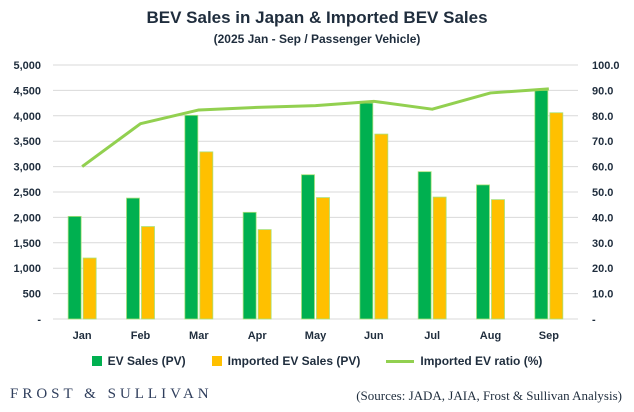 Image resolution: width=634 pixels, height=412 pixels. What do you see at coordinates (294, 361) in the screenshot?
I see `legend-label: Imported EV Sales (PV)` at bounding box center [294, 361].